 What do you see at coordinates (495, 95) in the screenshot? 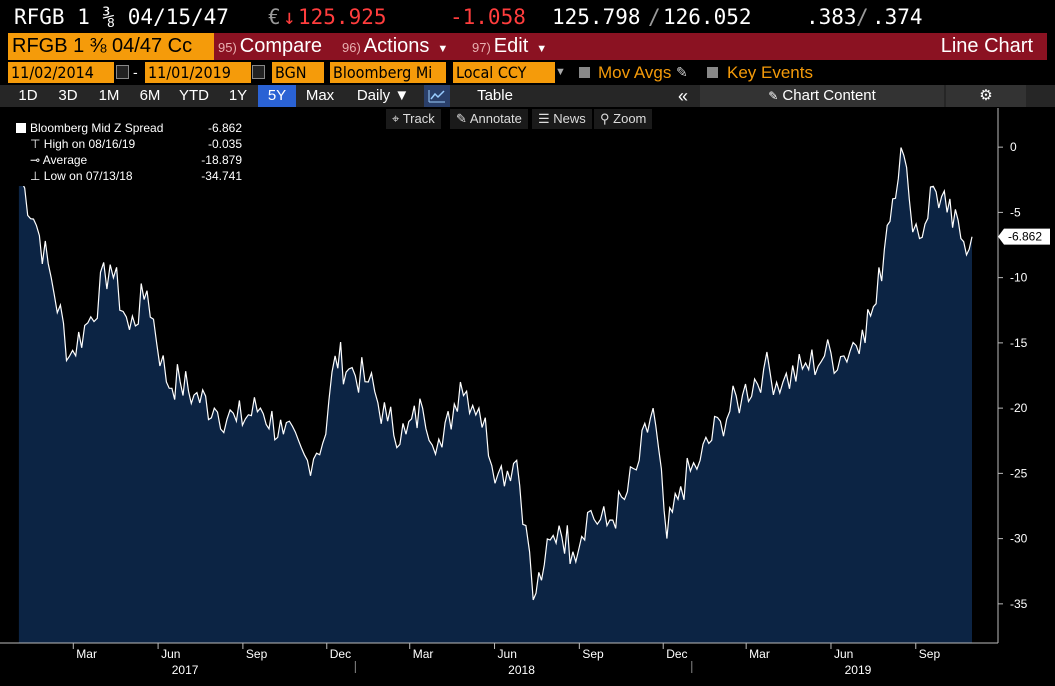
I see `table-button: Table` at bounding box center [495, 95].